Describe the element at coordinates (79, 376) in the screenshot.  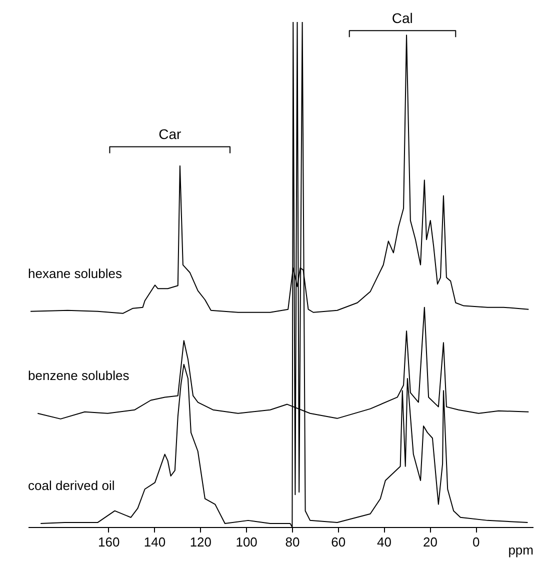
I see `series-label: benzene solubles` at that location.